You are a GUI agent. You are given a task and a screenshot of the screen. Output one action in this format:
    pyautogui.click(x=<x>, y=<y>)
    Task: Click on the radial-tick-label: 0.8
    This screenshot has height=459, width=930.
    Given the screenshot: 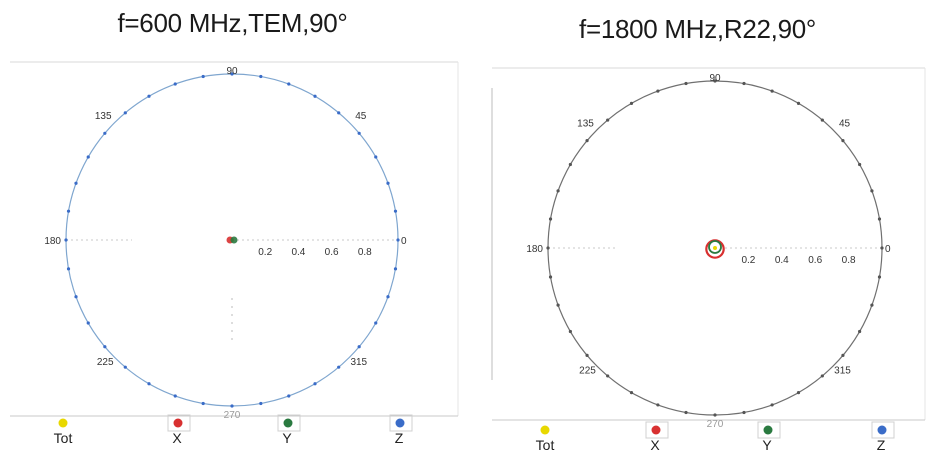 What is the action you would take?
    pyautogui.click(x=849, y=260)
    